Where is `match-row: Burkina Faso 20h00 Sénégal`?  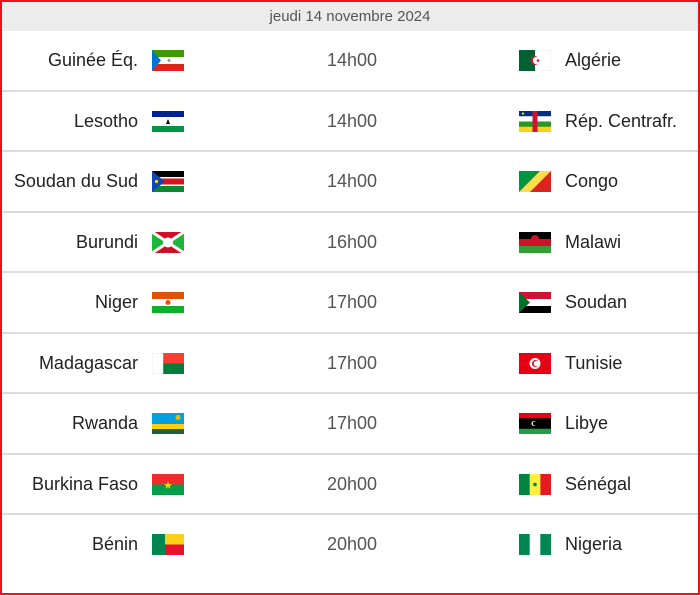 match-row: Burkina Faso 20h00 Sénégal is located at coordinates (350, 485).